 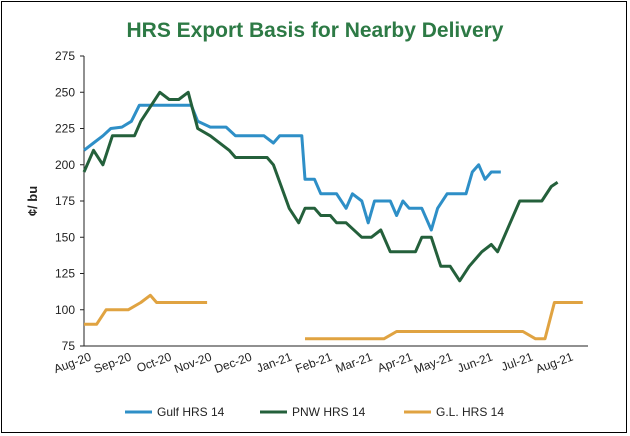 I want to click on x-tick-label: May-21, so click(x=433, y=363).